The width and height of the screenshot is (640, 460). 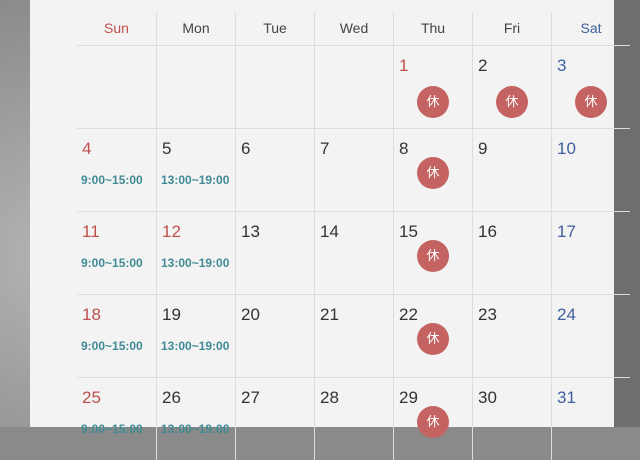 What do you see at coordinates (250, 397) in the screenshot?
I see `day-number: 27` at bounding box center [250, 397].